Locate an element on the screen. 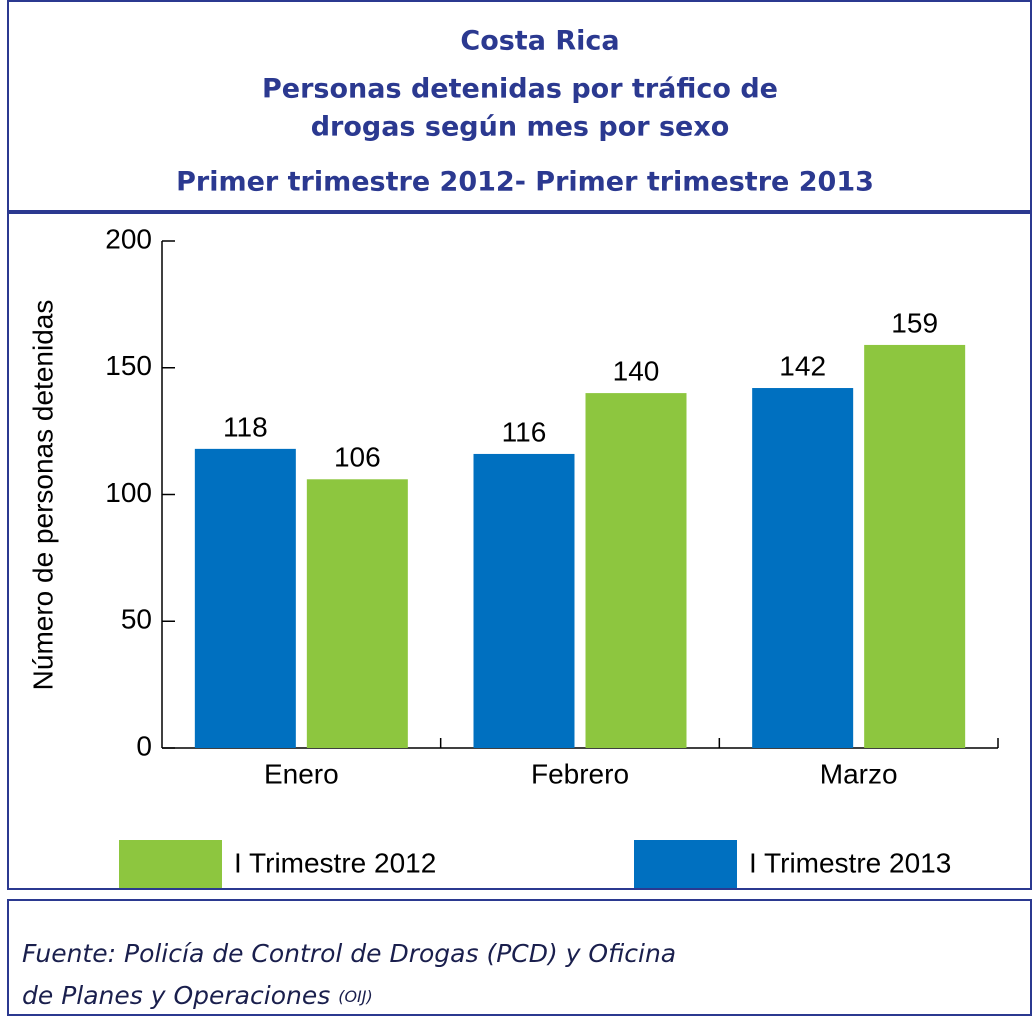  source-box is located at coordinates (519, 957).